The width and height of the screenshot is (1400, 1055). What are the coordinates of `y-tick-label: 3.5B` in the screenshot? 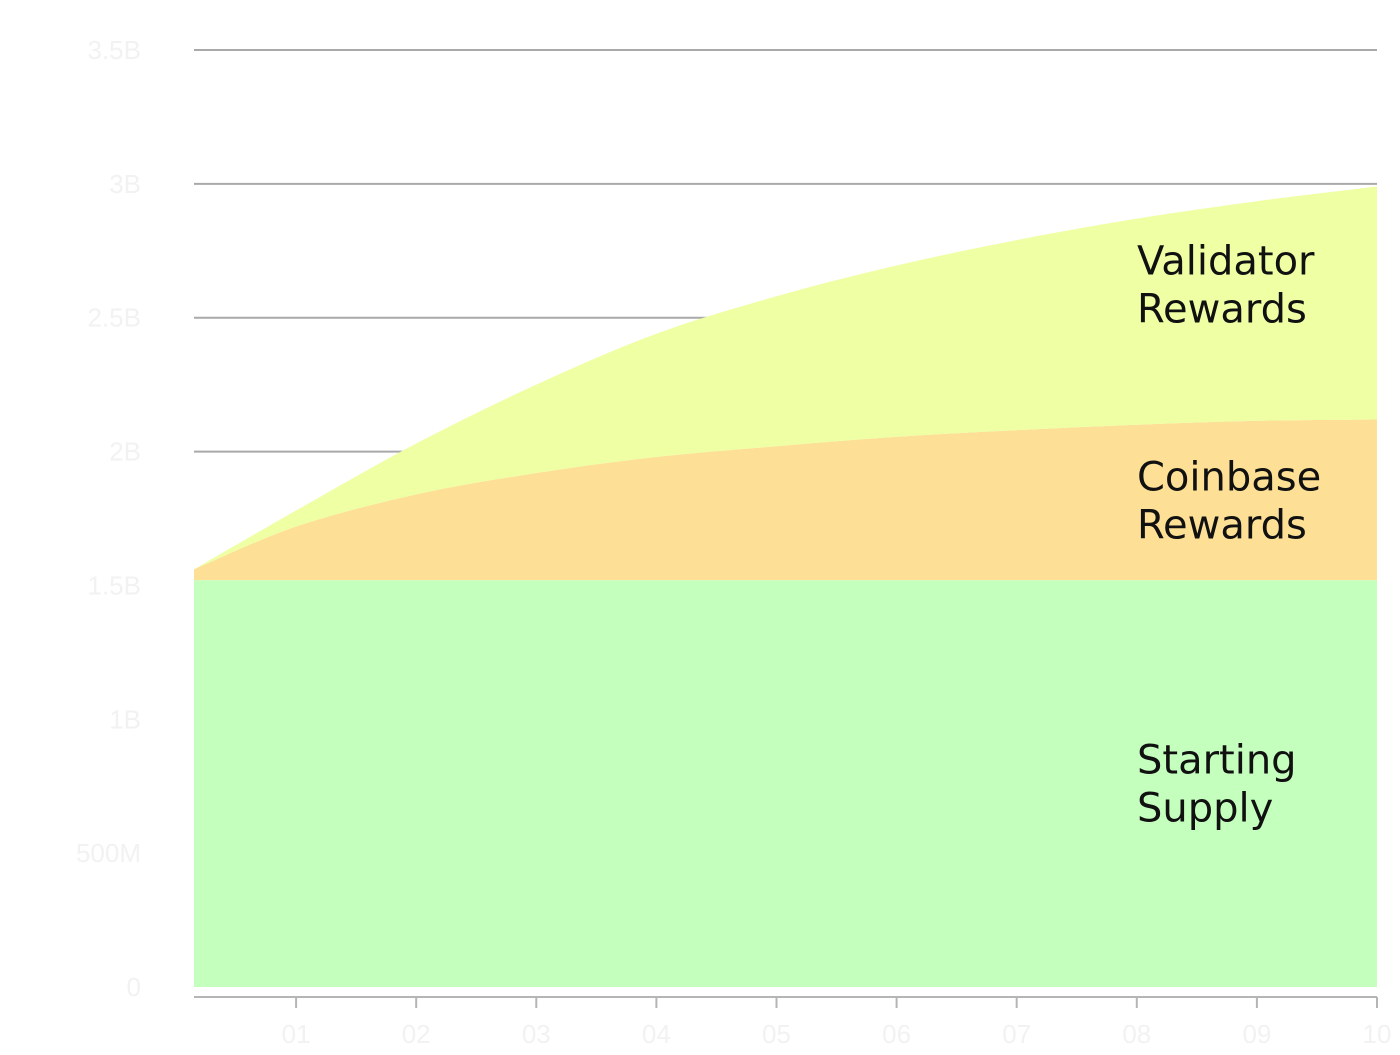 It's located at (115, 50).